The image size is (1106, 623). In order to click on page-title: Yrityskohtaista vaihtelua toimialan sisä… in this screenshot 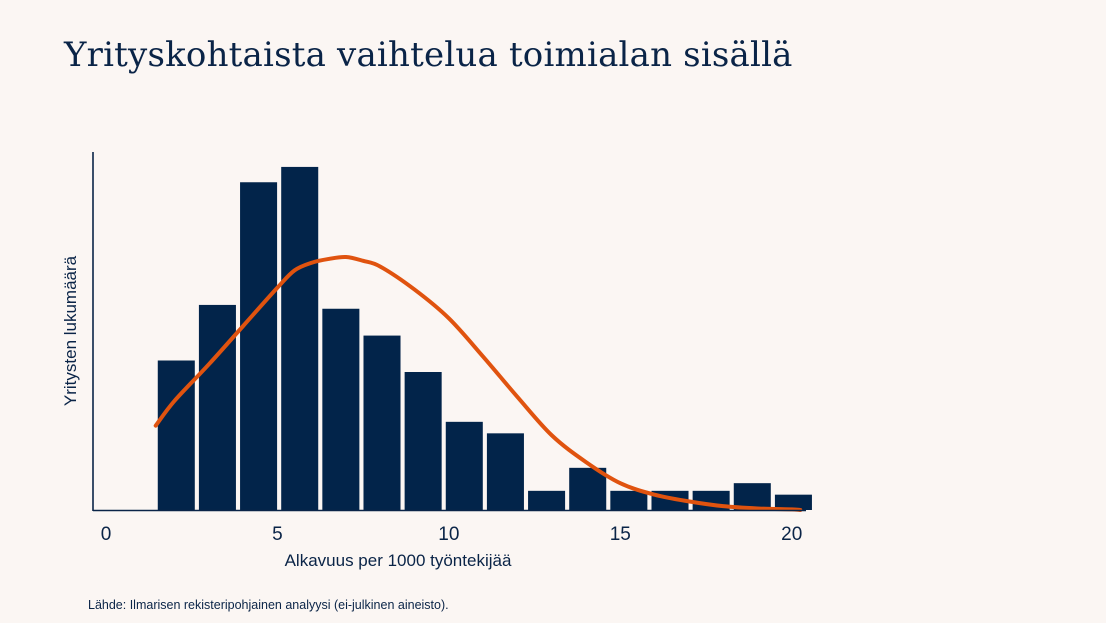, I will do `click(428, 55)`.